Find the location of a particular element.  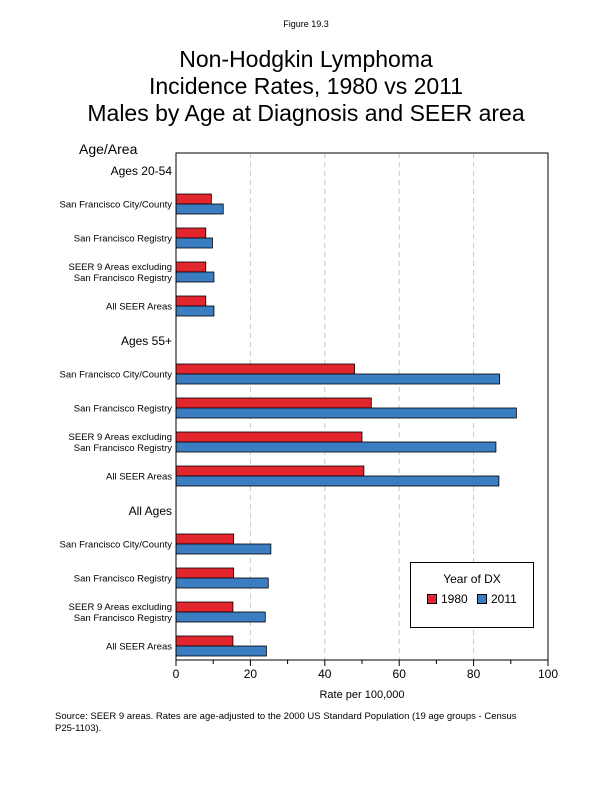

chart-title-line-3: Males by Age at Diagnosis and SEER area is located at coordinates (306, 113).